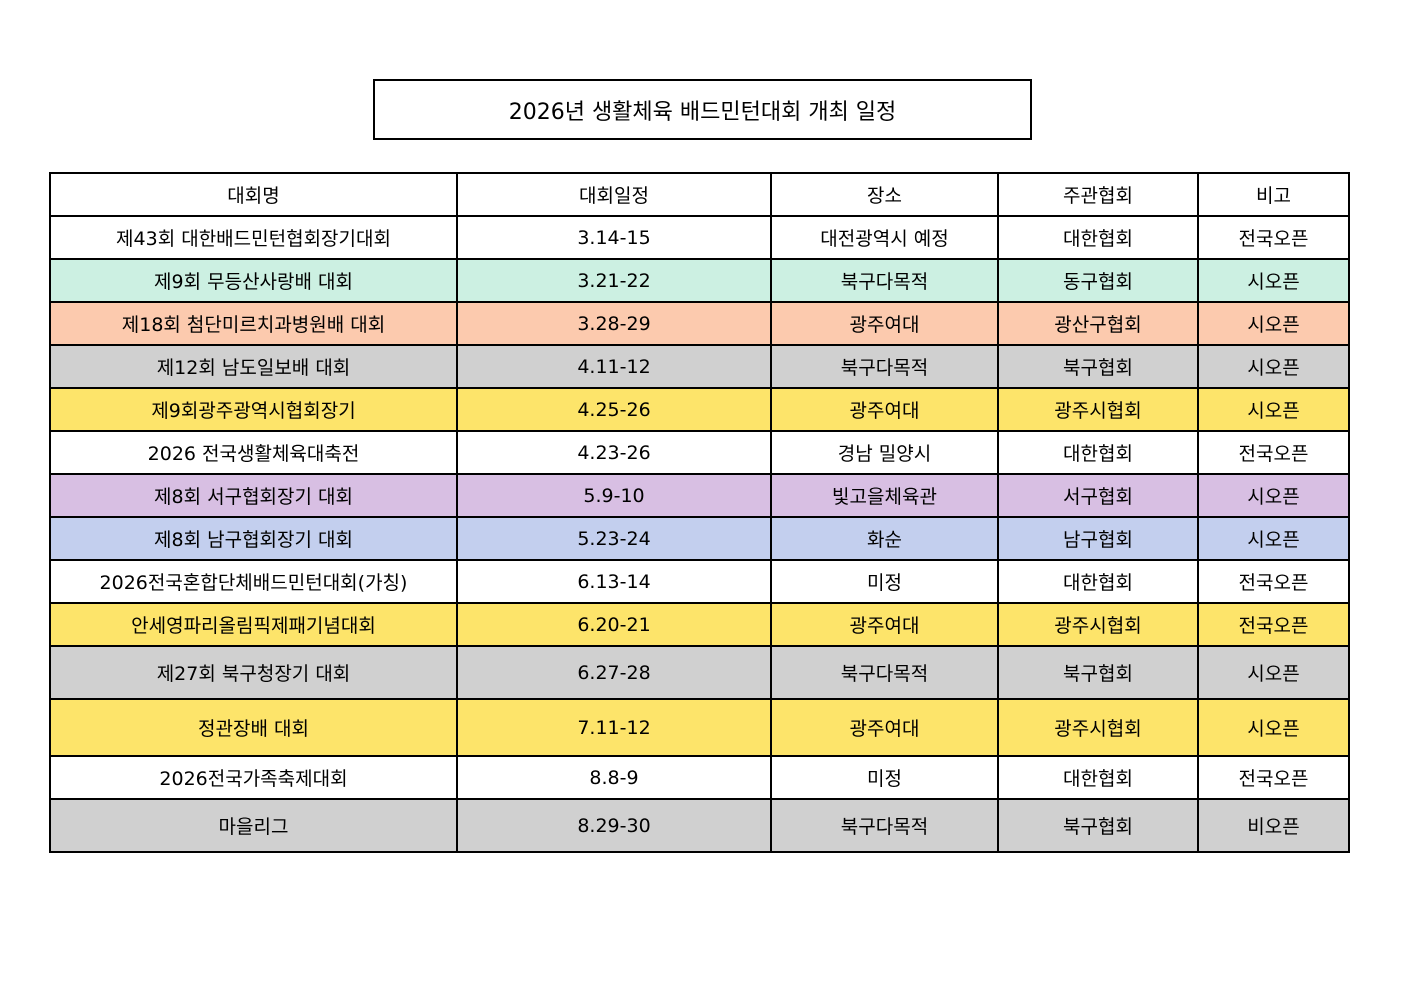 This screenshot has width=1403, height=992. What do you see at coordinates (614, 323) in the screenshot?
I see `cell: 3.28-29` at bounding box center [614, 323].